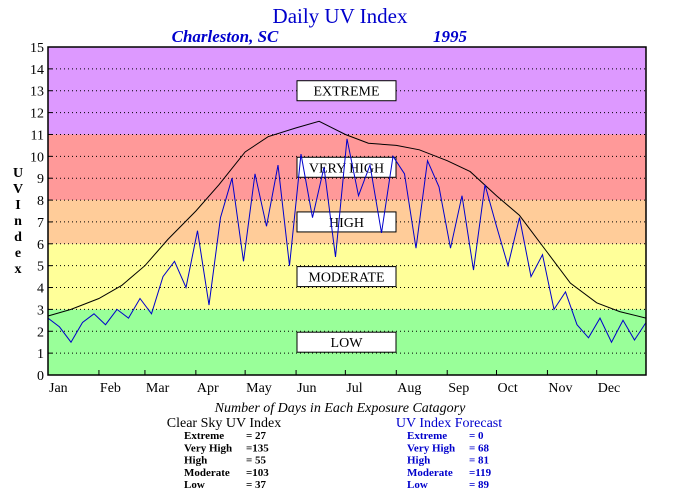  Describe the element at coordinates (37, 48) in the screenshot. I see `y-tick-label: 15` at that location.